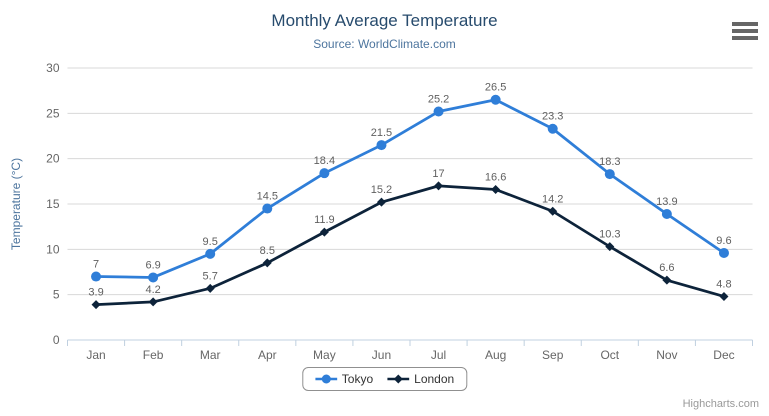 The height and width of the screenshot is (416, 769). I want to click on data-label: 15.2, so click(381, 190).